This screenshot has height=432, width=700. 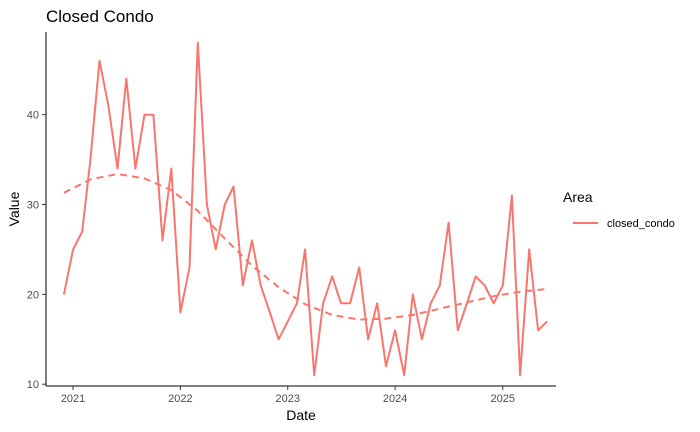 What do you see at coordinates (301, 415) in the screenshot?
I see `x-axis-title: Date` at bounding box center [301, 415].